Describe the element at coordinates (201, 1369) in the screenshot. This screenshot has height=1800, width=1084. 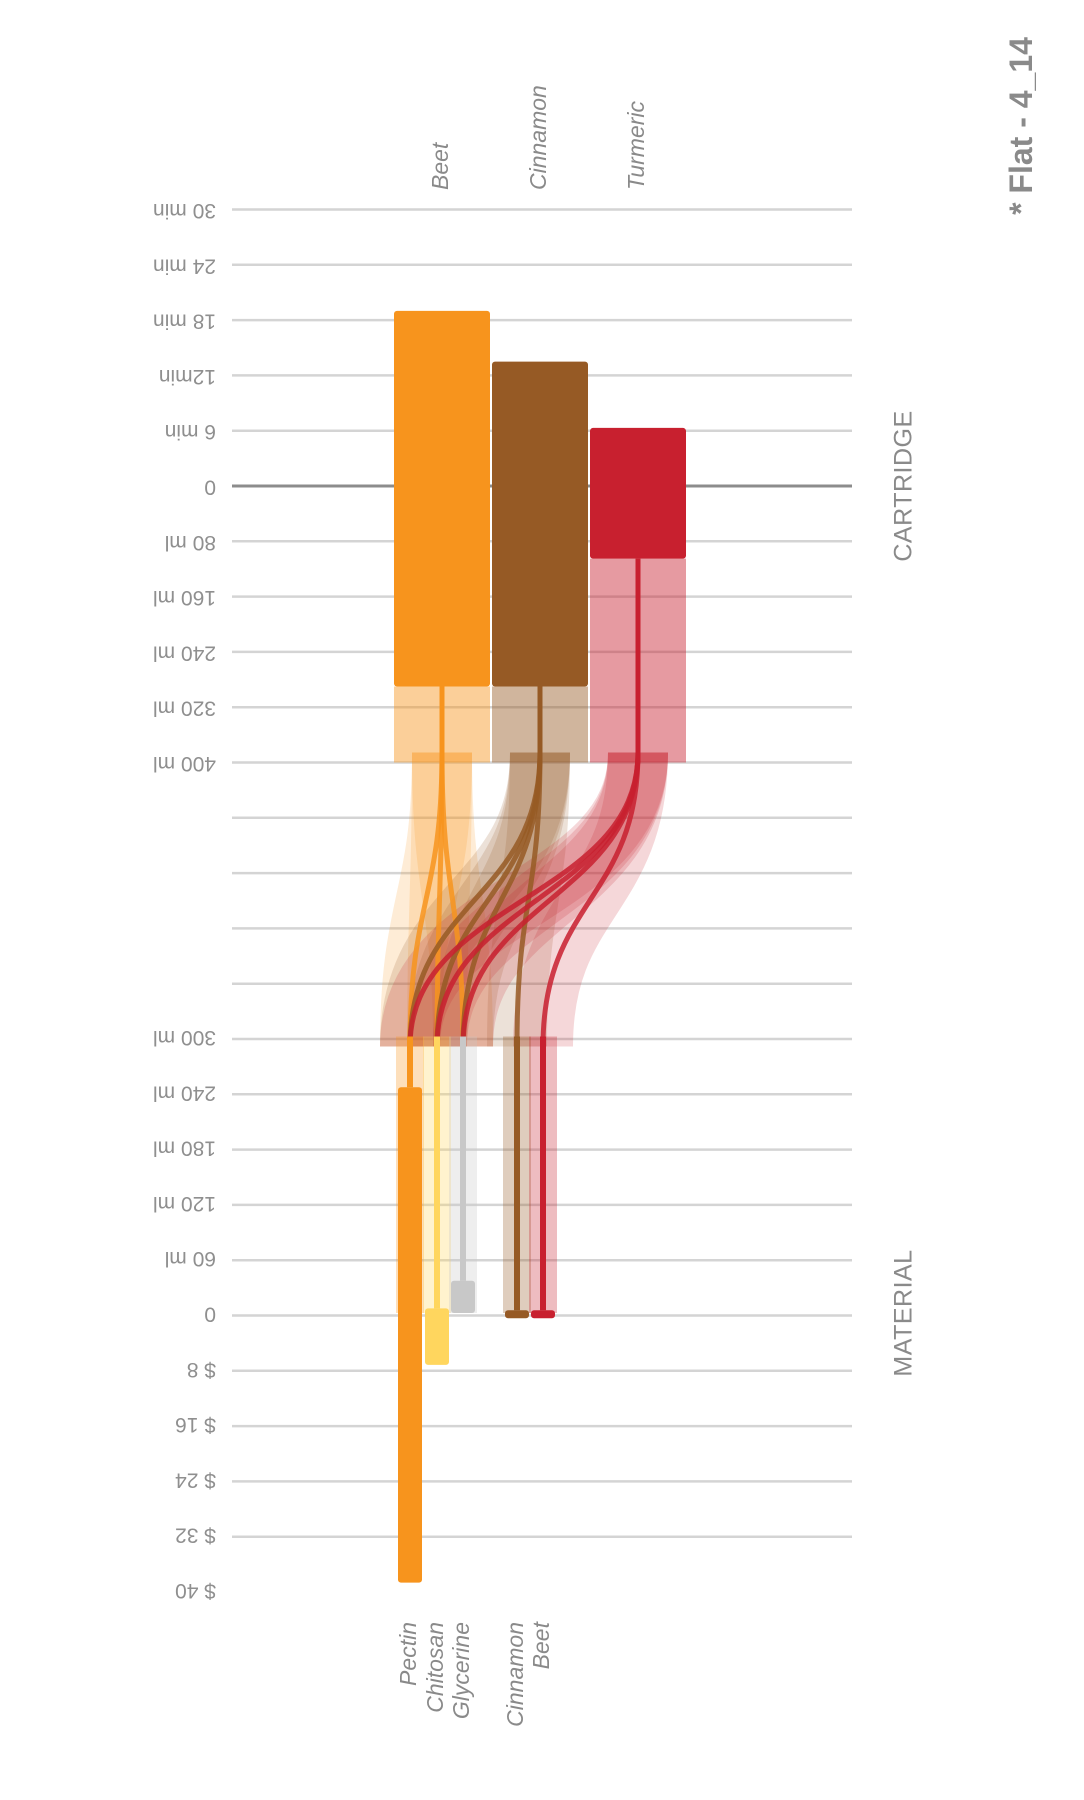
I see `tick-label: $ 8` at that location.